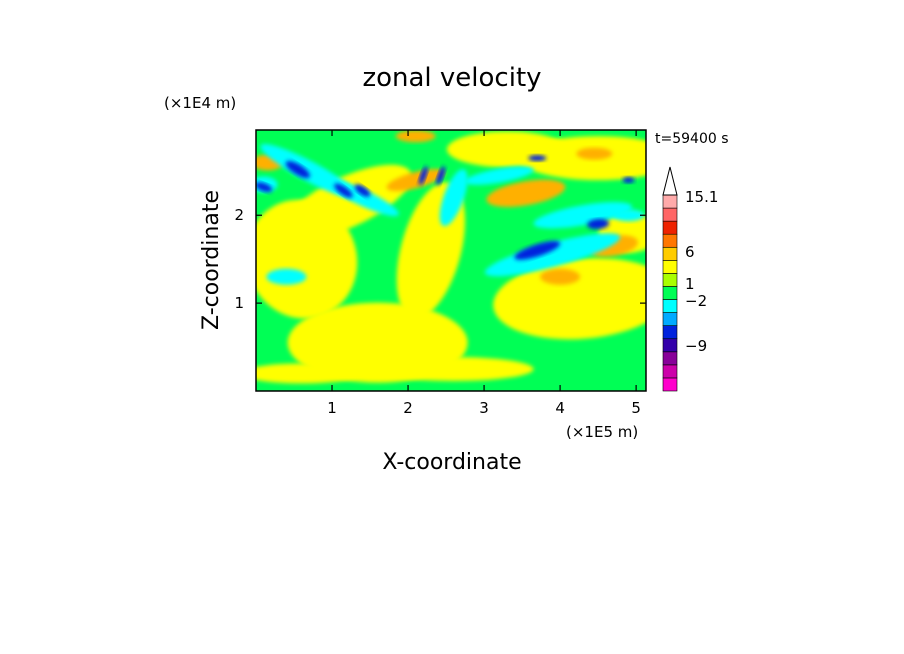 Image resolution: width=904 pixels, height=654 pixels. What do you see at coordinates (239, 215) in the screenshot?
I see `y-tick-label: 2` at bounding box center [239, 215].